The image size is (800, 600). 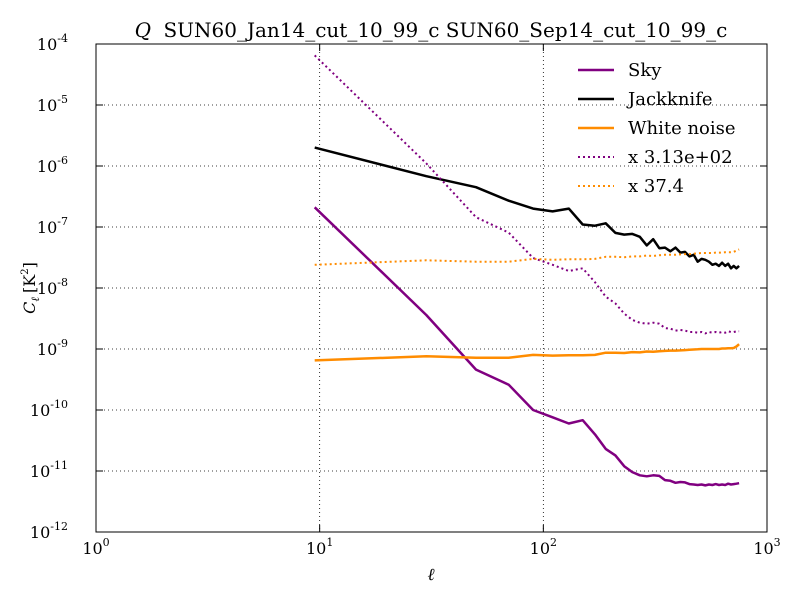 I want to click on legend-label: White noise, so click(x=682, y=128).